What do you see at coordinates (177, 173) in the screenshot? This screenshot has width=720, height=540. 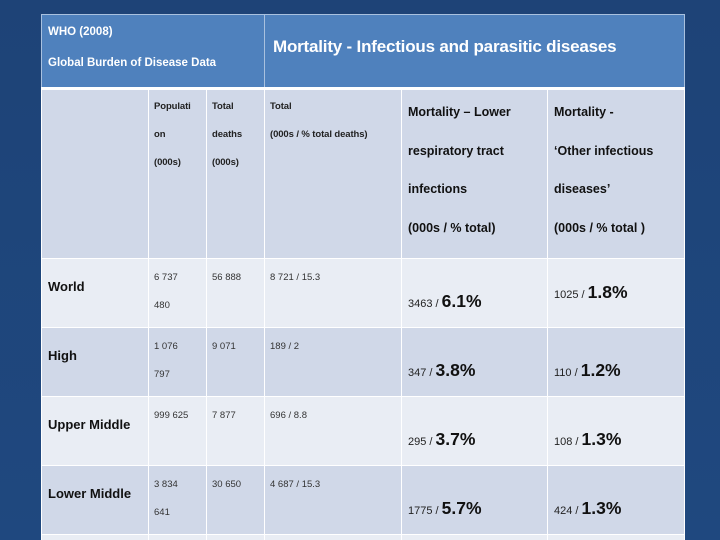 I see `header-population: Populati on (000s)` at bounding box center [177, 173].